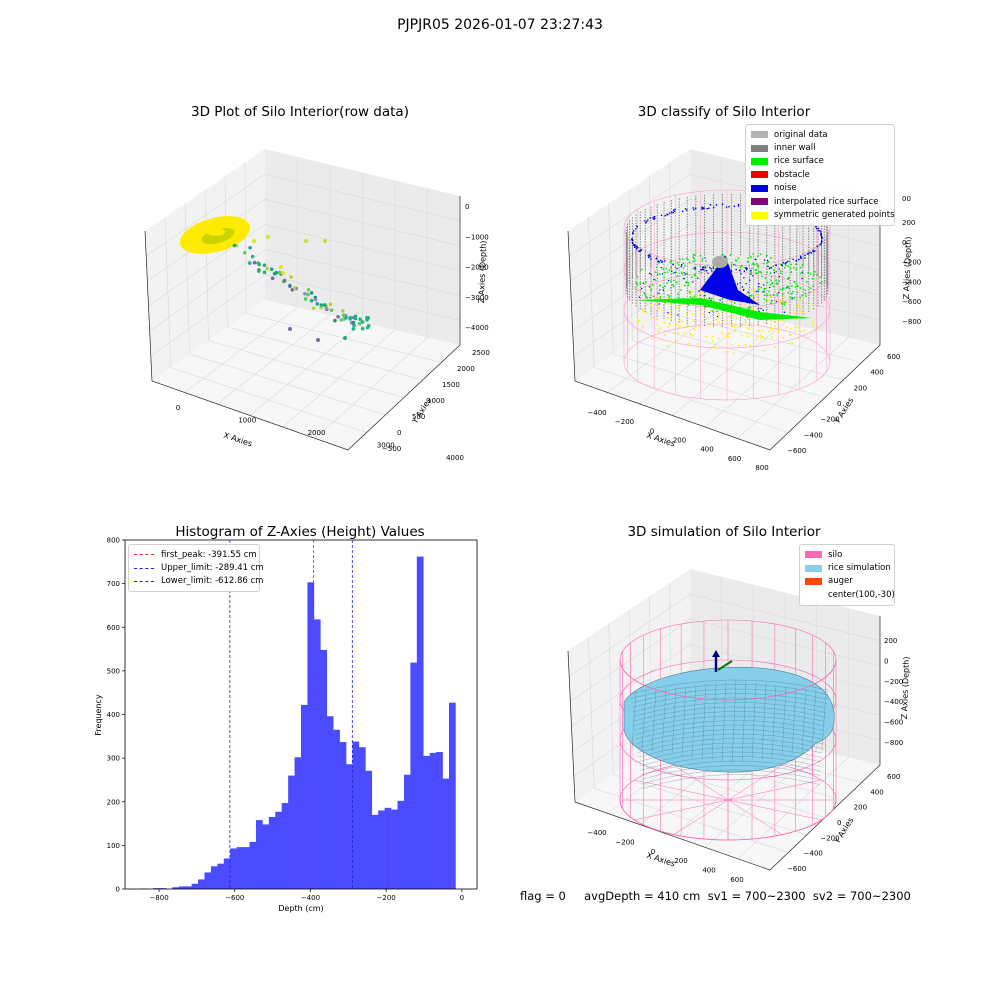  What do you see at coordinates (725, 660) in the screenshot?
I see `plot4-grid` at bounding box center [725, 660].